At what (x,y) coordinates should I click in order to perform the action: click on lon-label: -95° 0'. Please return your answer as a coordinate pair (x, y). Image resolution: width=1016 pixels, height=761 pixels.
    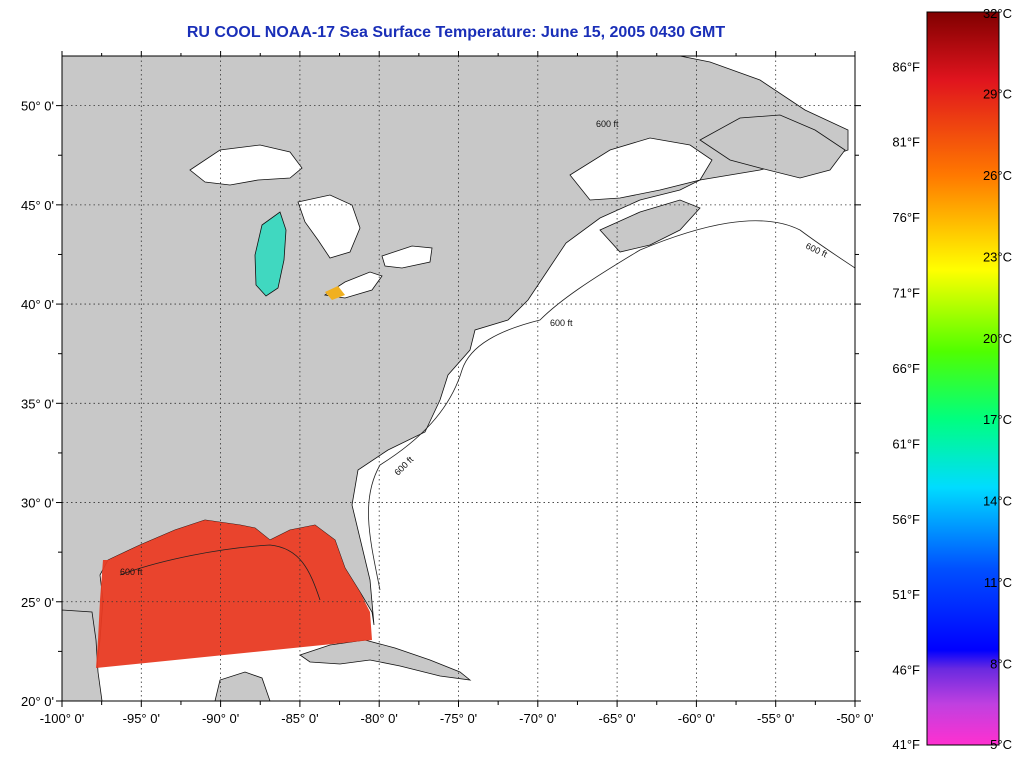
    Looking at the image, I should click on (141, 718).